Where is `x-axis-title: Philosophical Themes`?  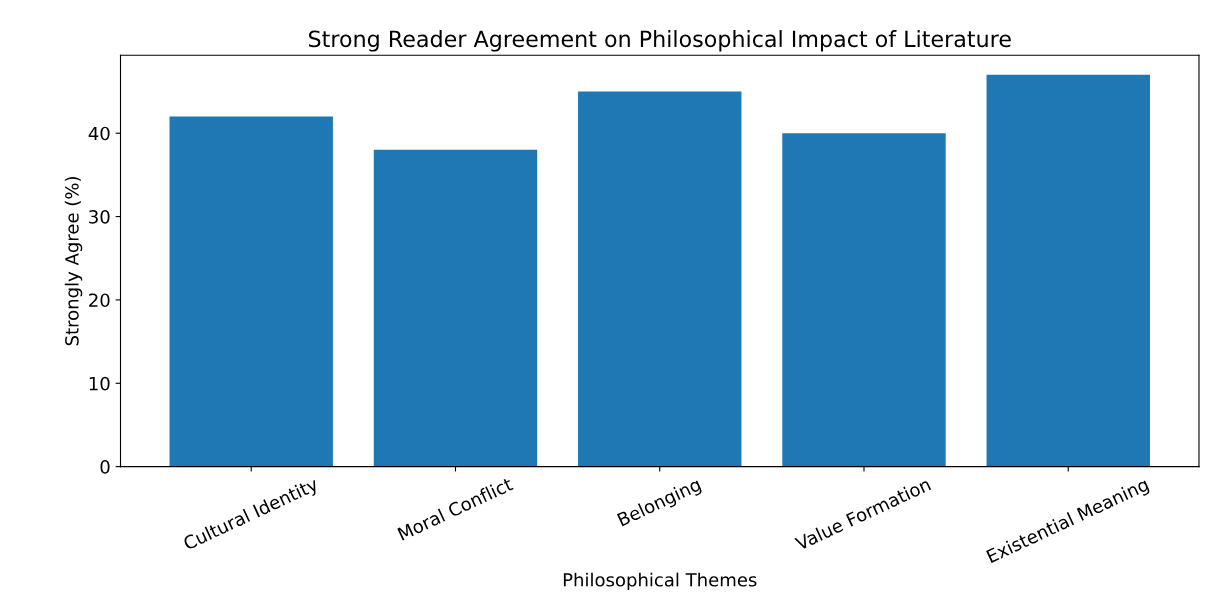
x-axis-title: Philosophical Themes is located at coordinates (660, 581).